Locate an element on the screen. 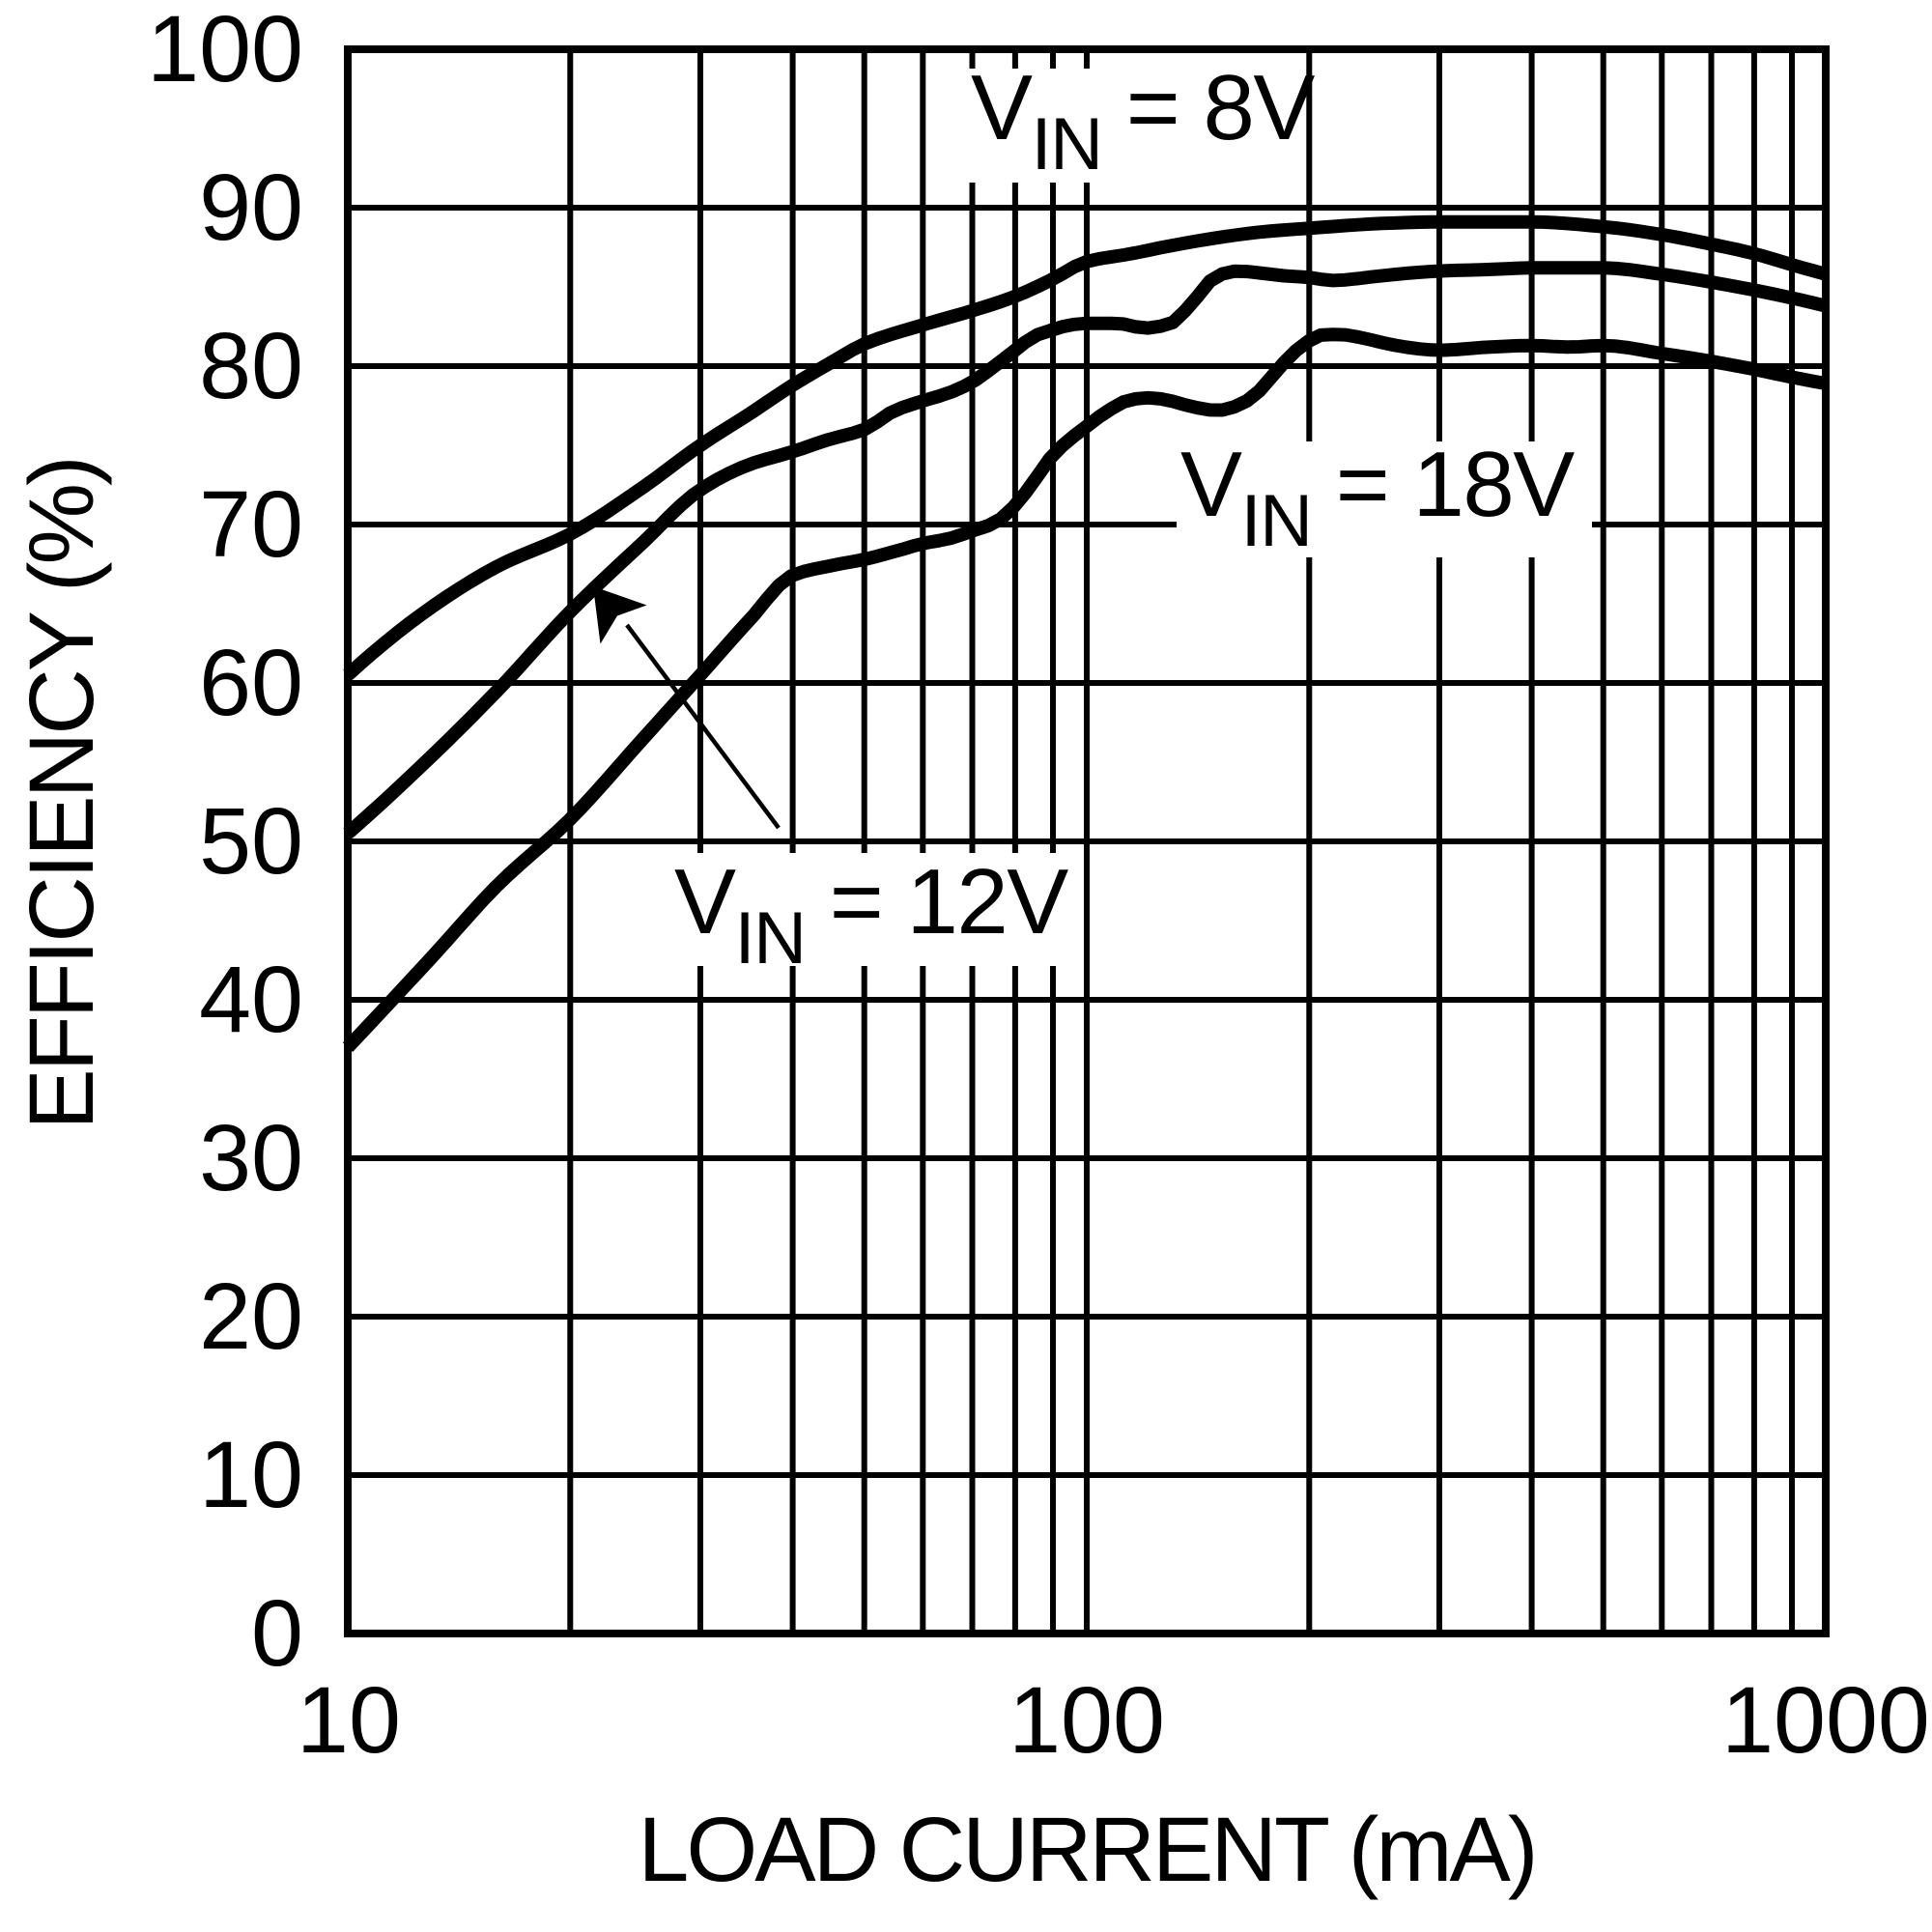 The height and width of the screenshot is (1932, 1932). svg-text: 50 is located at coordinates (251, 841).